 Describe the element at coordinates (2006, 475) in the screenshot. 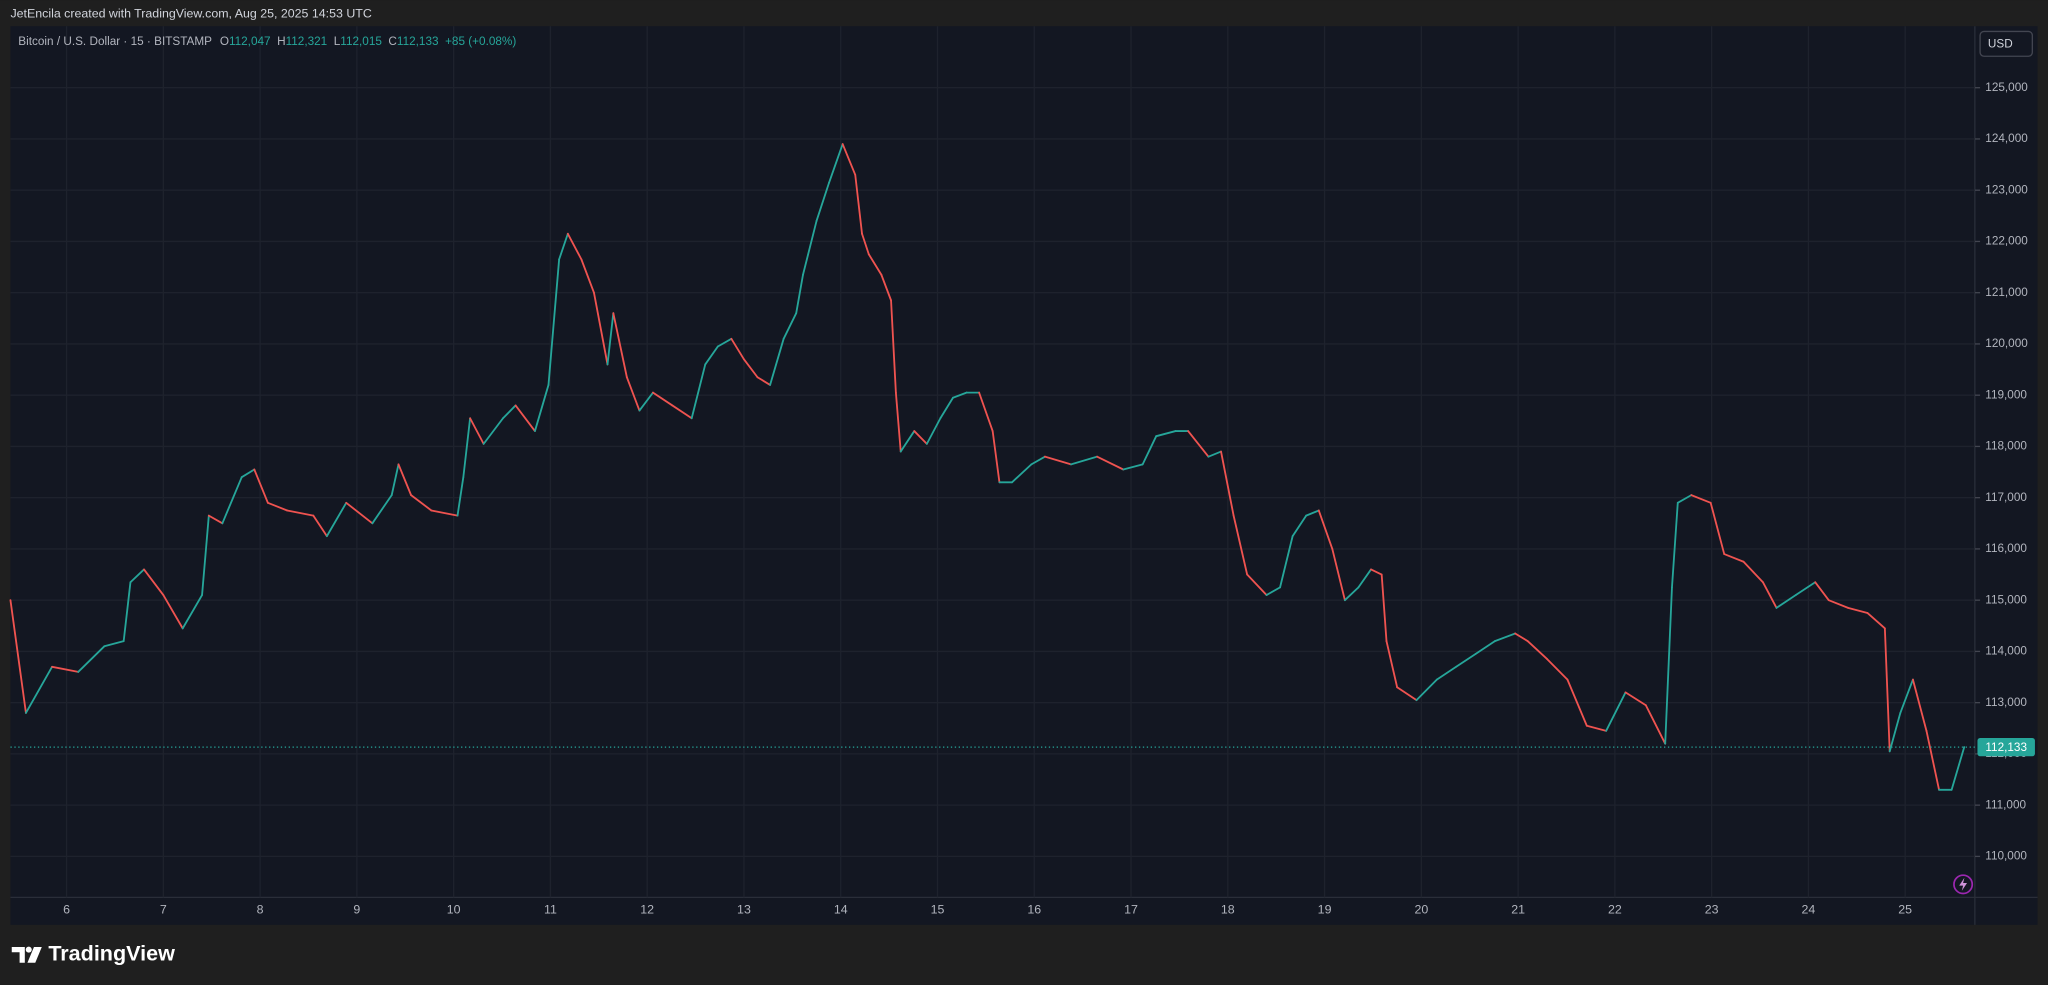

I see `price-axis` at that location.